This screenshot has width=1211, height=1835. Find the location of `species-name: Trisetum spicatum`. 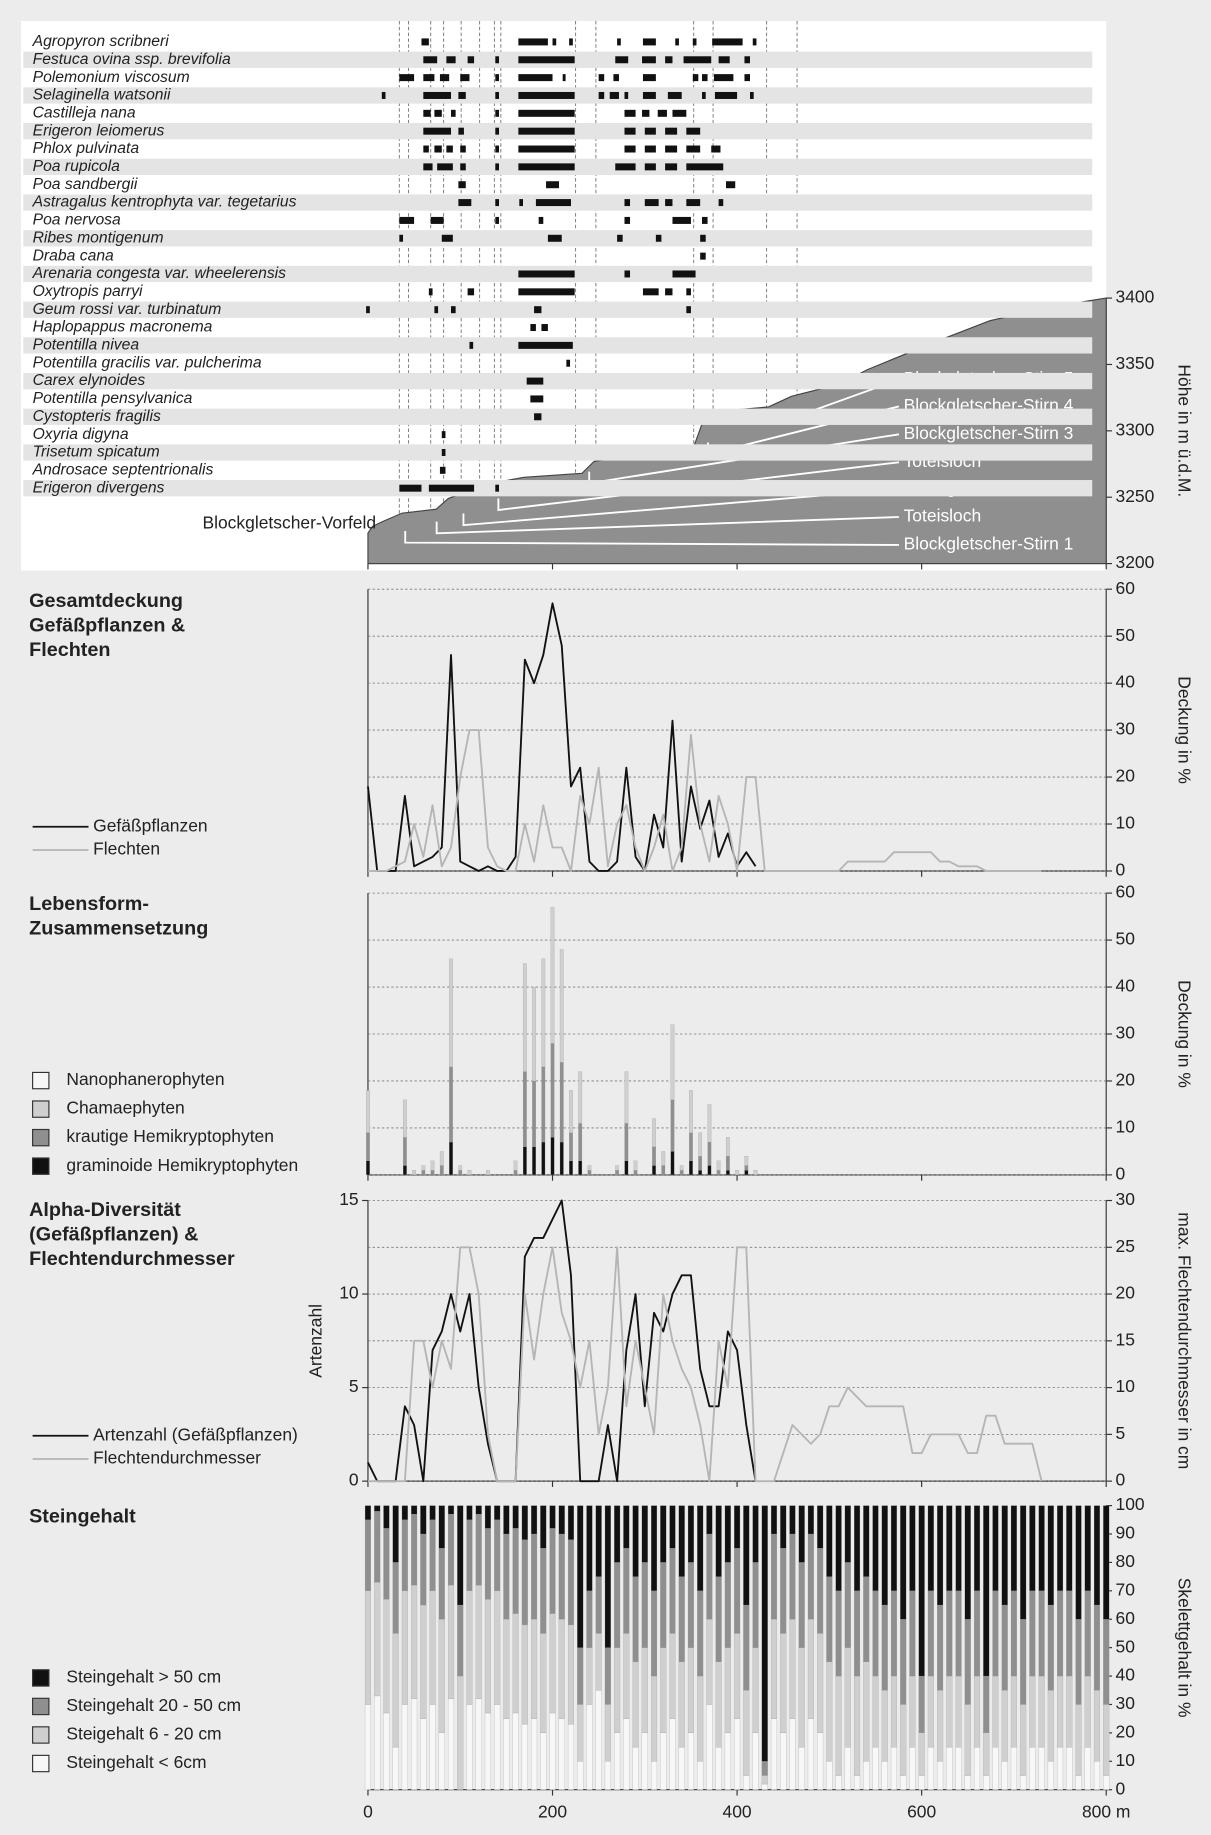

species-name: Trisetum spicatum is located at coordinates (96, 452).